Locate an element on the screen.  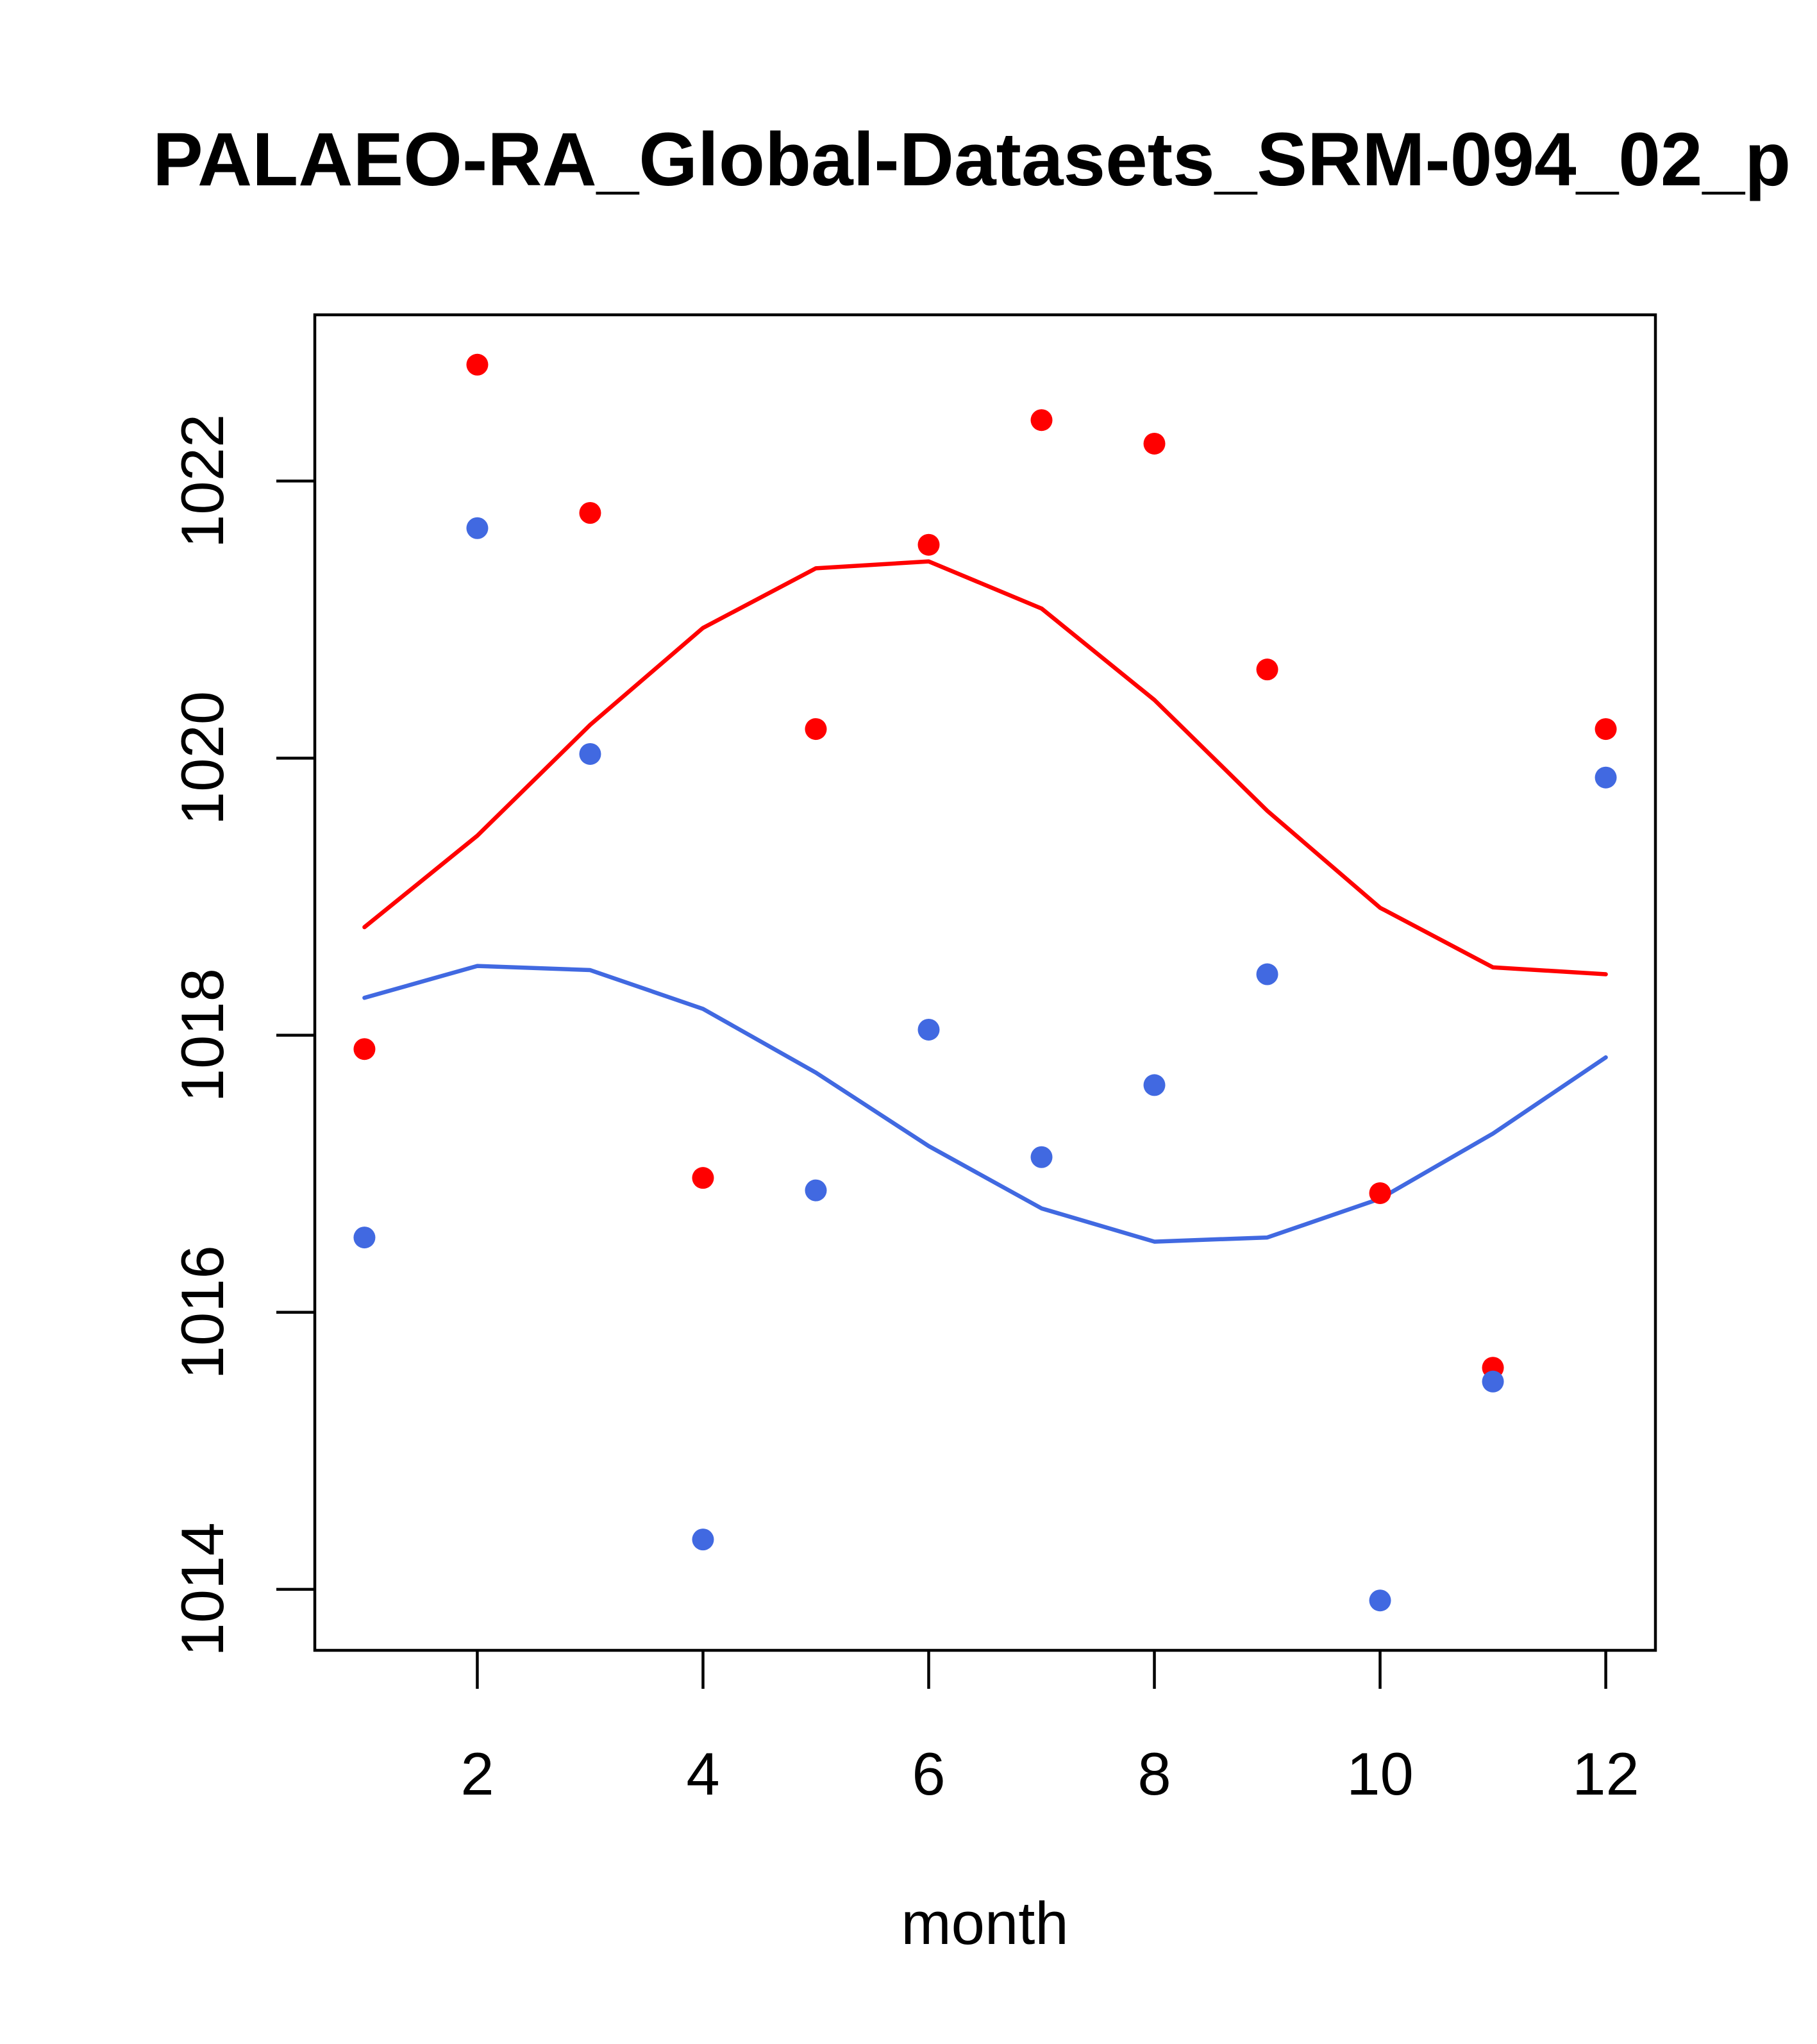
x-tick-label: 6 is located at coordinates (929, 1774).